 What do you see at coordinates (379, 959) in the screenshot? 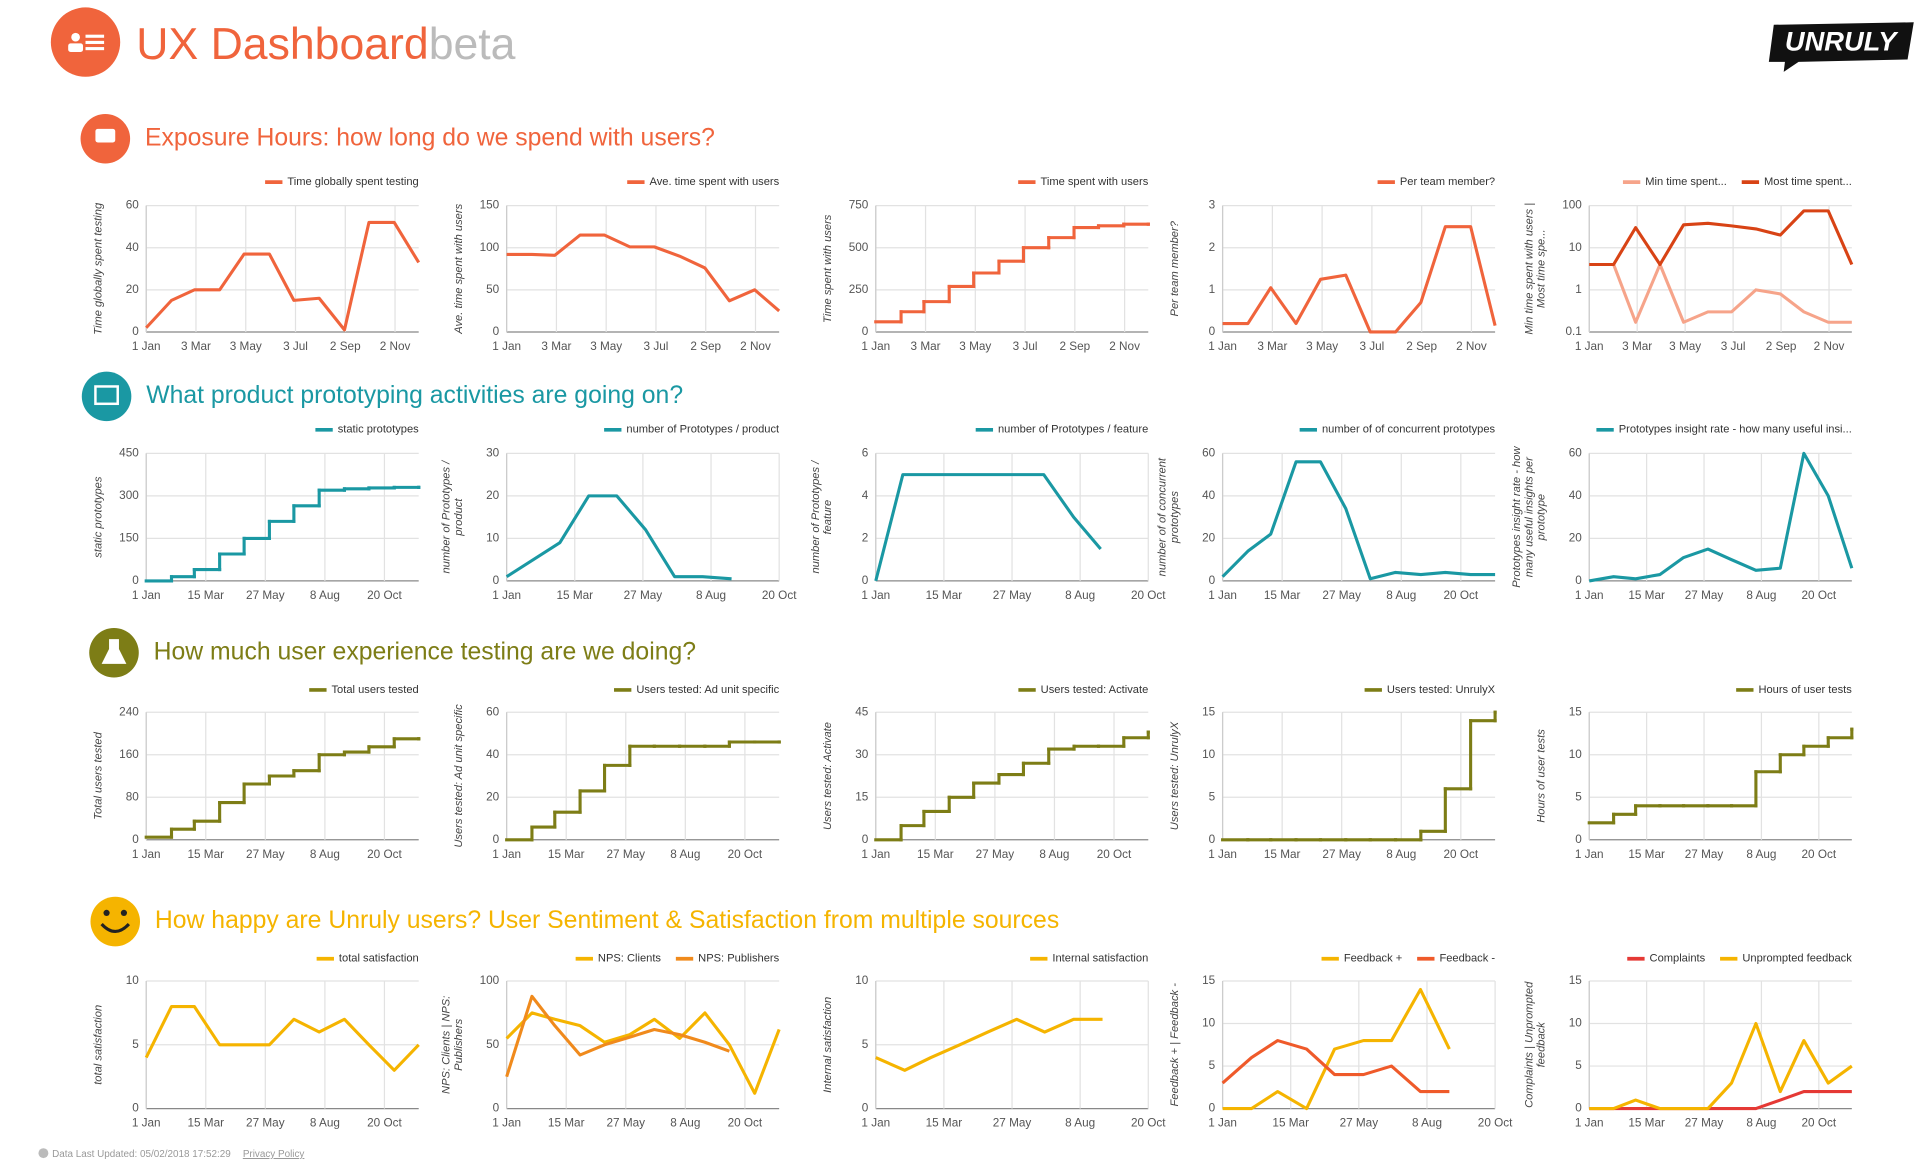
I see `legend-label: total satisfaction` at bounding box center [379, 959].